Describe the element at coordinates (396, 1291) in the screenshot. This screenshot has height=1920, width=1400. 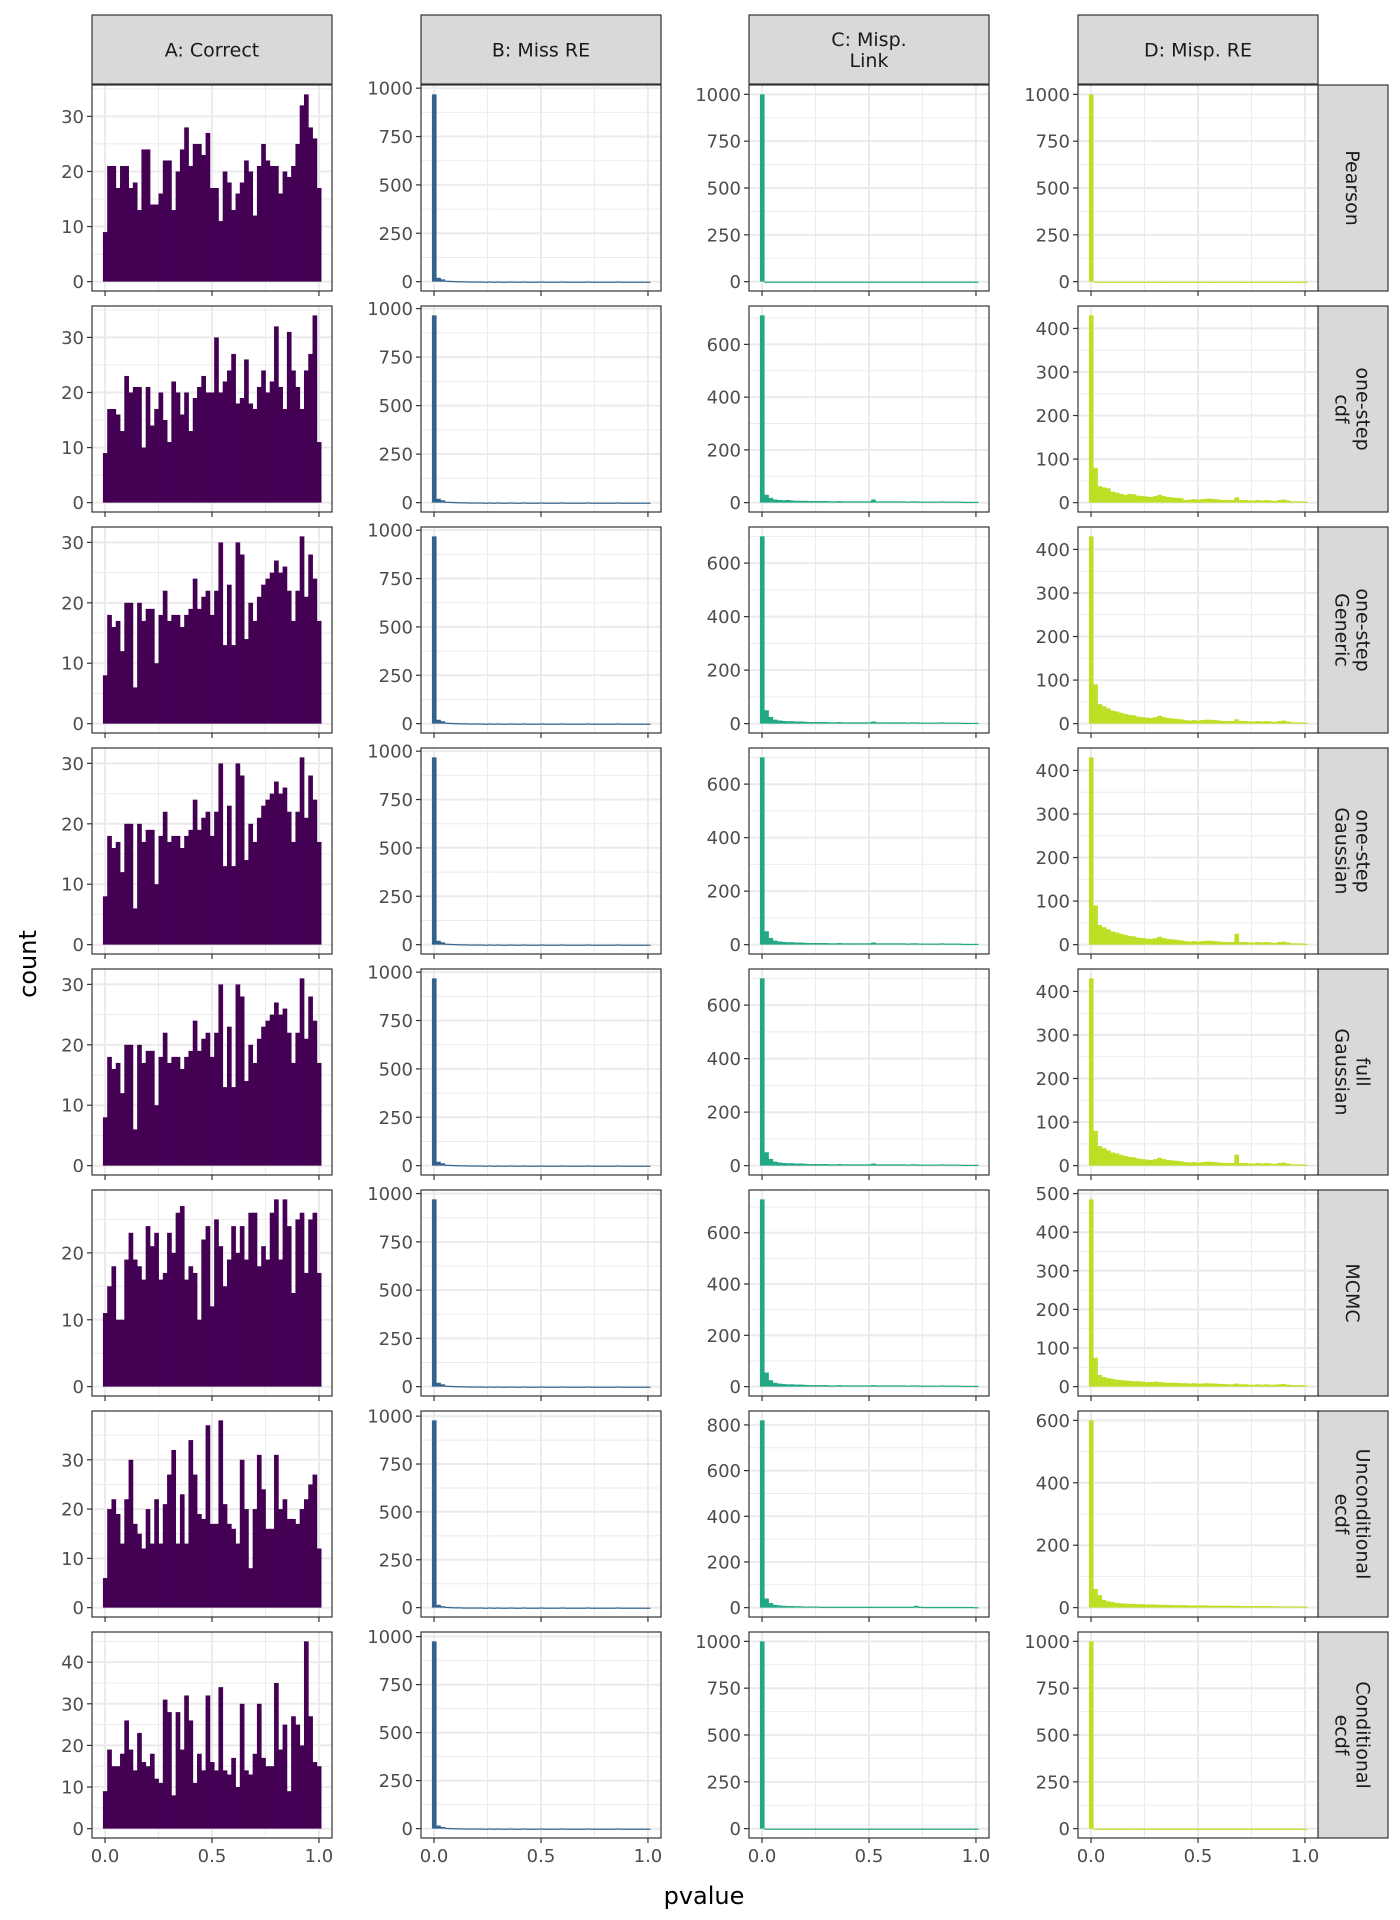
I see `y-tick-label: 500` at that location.